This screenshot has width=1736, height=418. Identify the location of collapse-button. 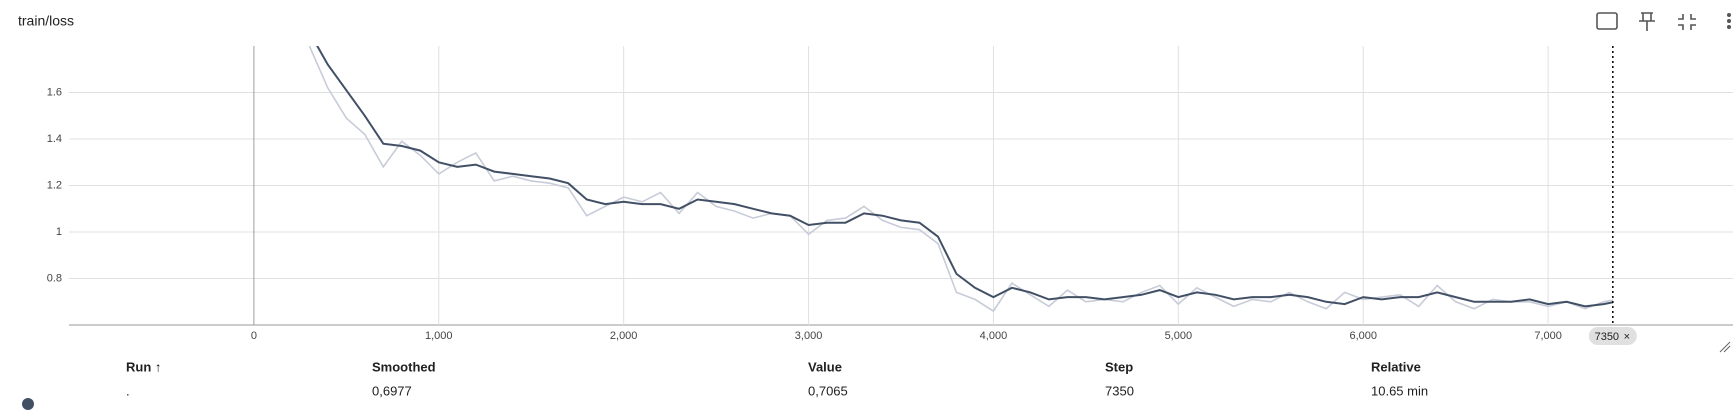
(1687, 22).